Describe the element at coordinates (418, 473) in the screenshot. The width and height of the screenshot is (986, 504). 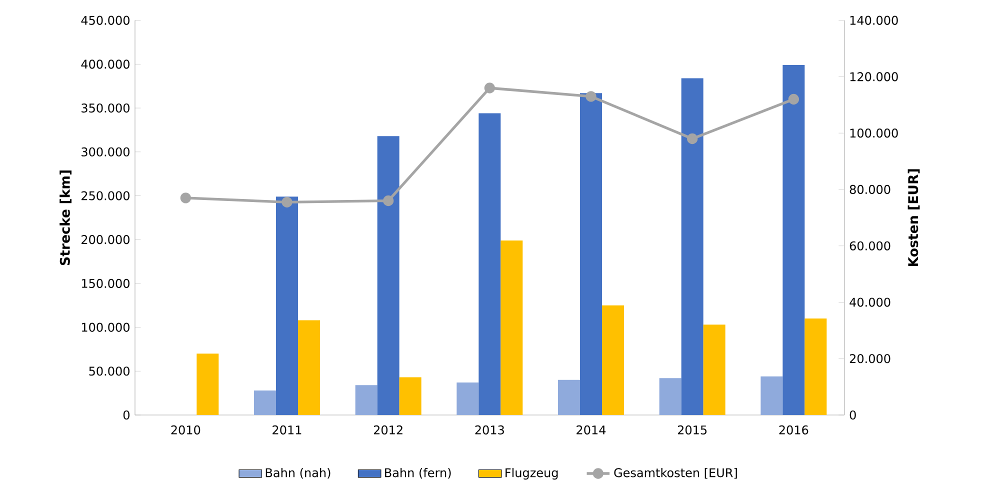
I see `legend-label: Bahn (fern)` at that location.